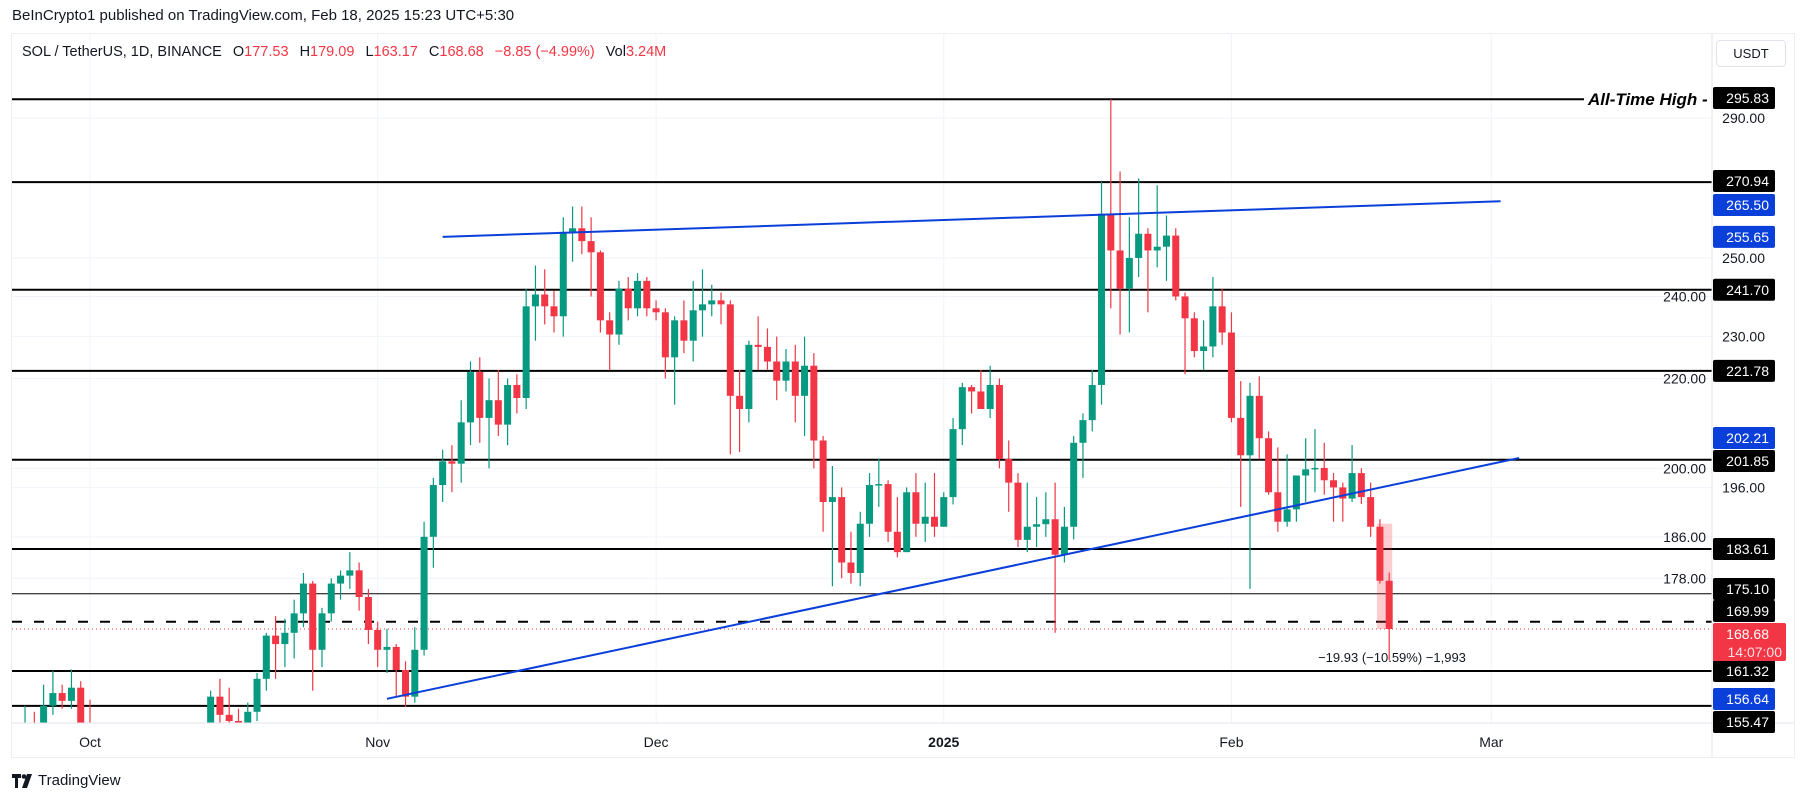  I want to click on level-price-label: 295.83, so click(1744, 98).